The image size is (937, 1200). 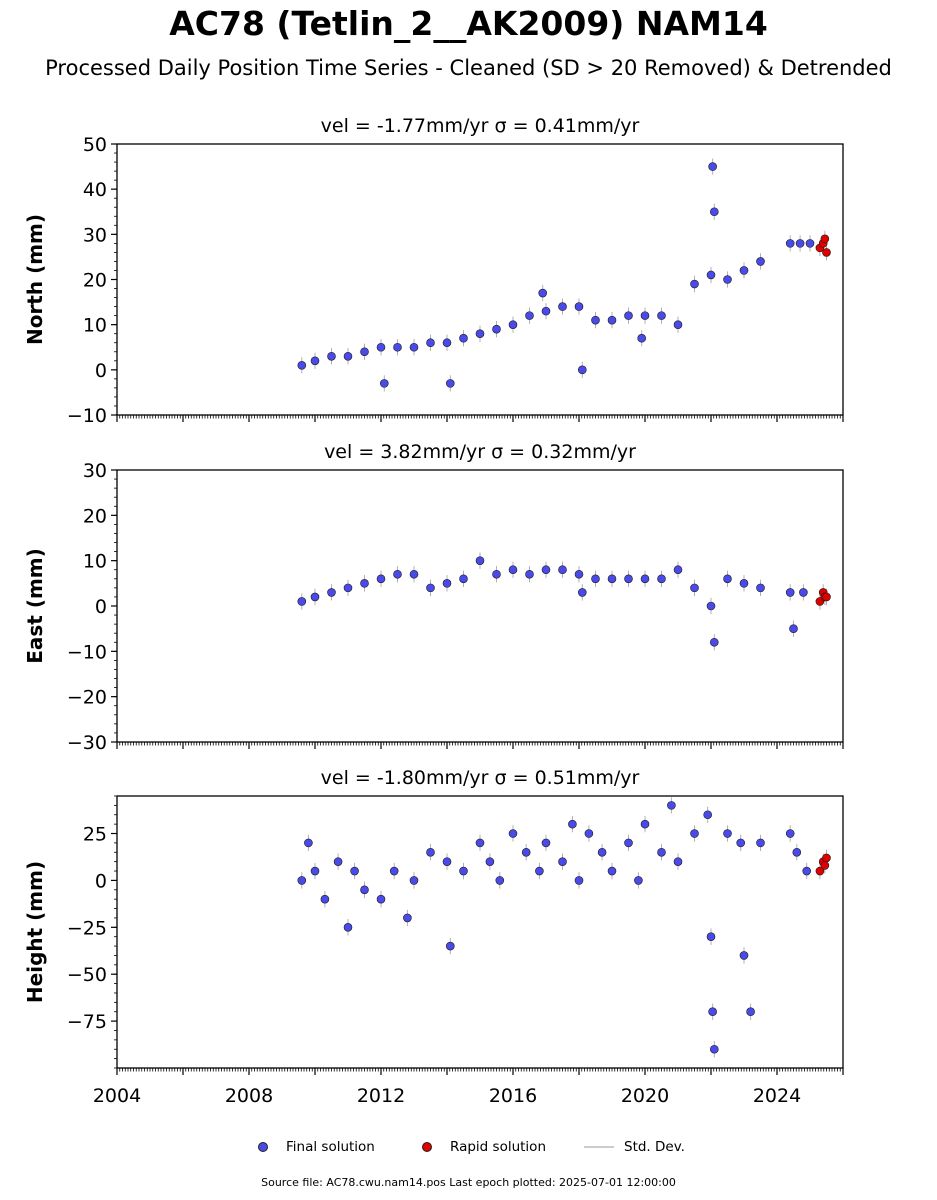 What do you see at coordinates (87, 975) in the screenshot?
I see `y-tick-label: −50` at bounding box center [87, 975].